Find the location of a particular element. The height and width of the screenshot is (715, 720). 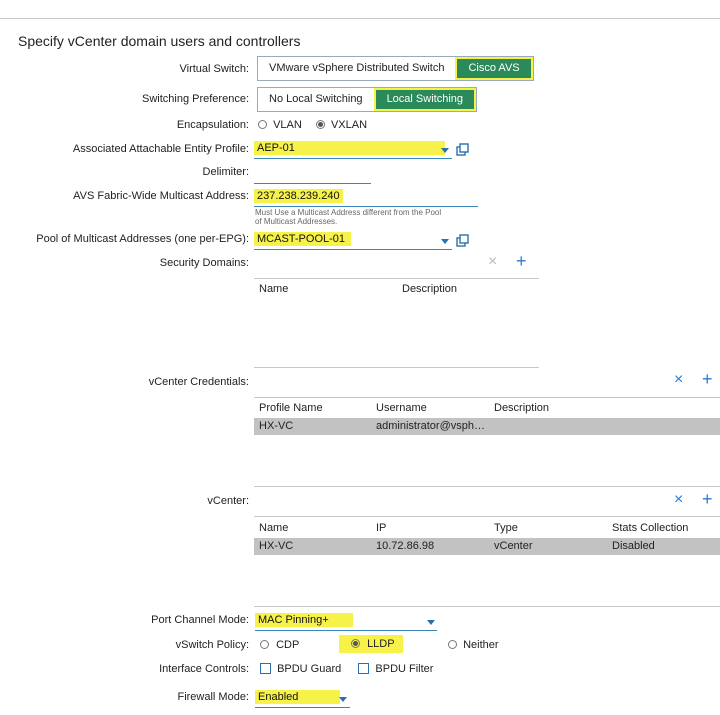

firewall-mode-label: Firewall Mode: is located at coordinates (213, 697).